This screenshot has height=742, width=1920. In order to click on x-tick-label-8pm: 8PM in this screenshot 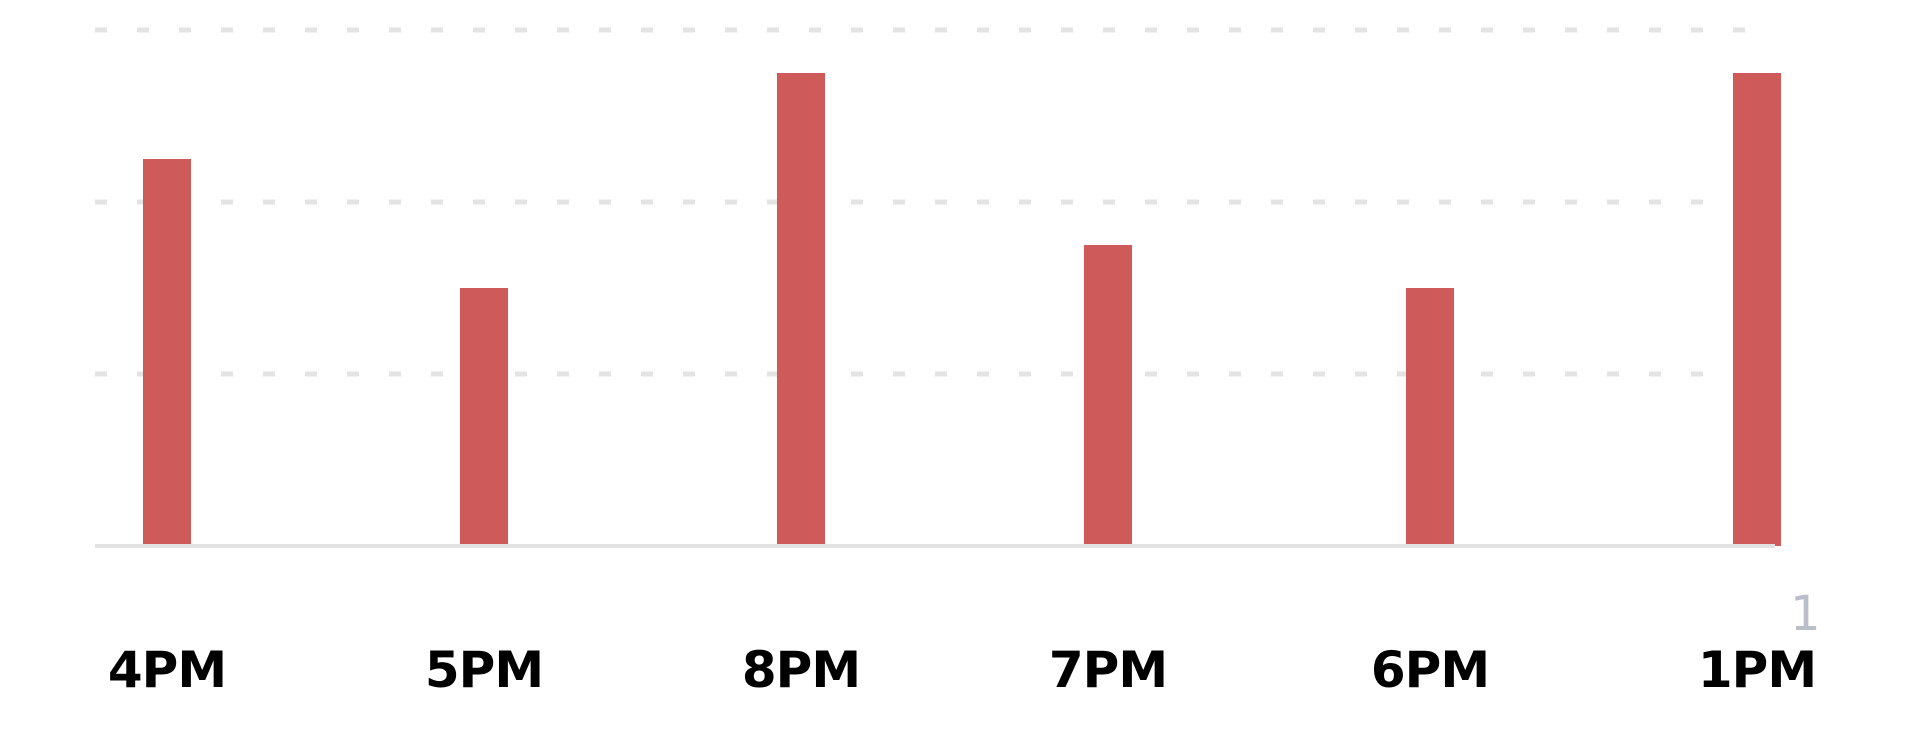, I will do `click(801, 670)`.